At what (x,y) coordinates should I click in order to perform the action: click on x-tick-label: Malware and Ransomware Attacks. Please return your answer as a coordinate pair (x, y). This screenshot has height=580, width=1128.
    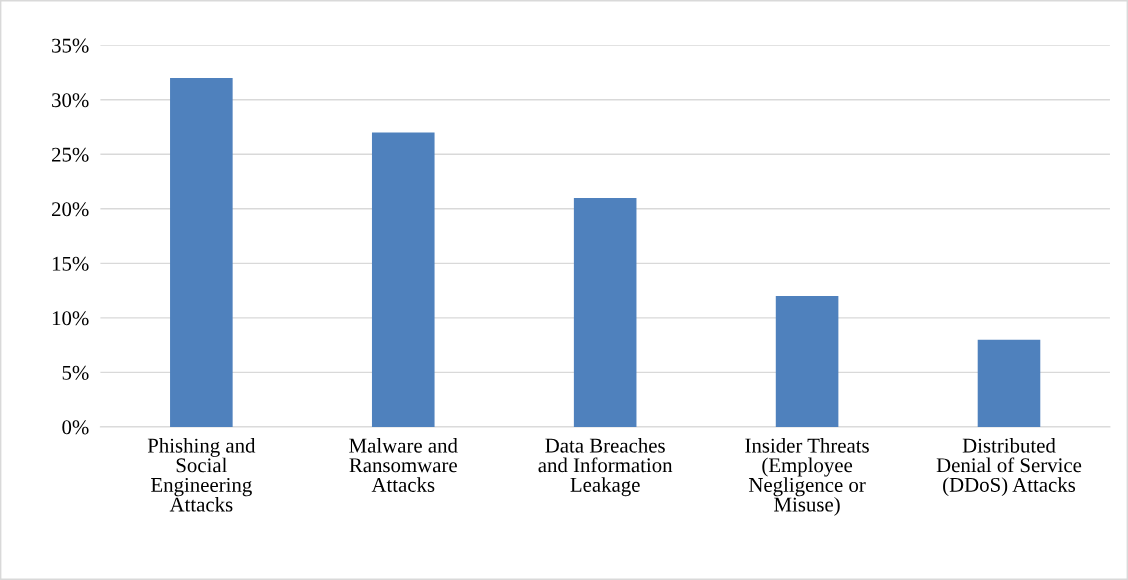
    Looking at the image, I should click on (403, 464).